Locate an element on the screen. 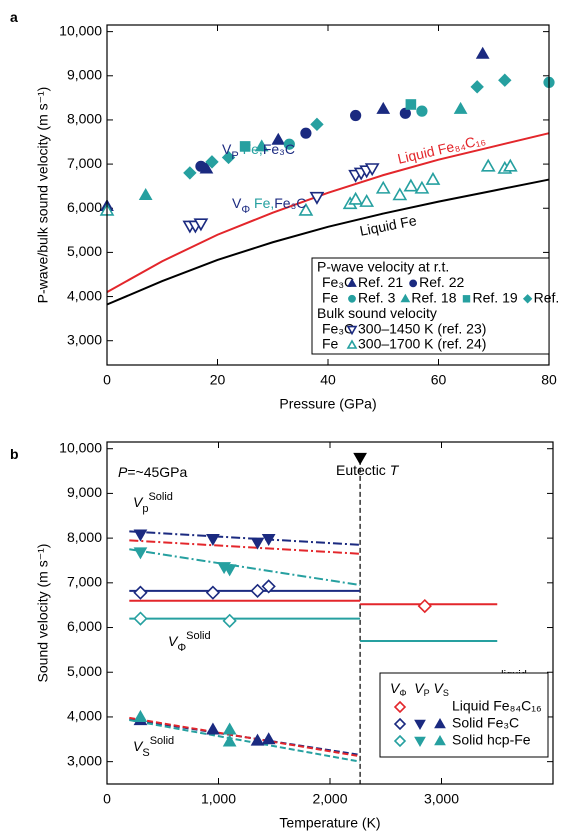 Image resolution: width=563 pixels, height=836 pixels. y-axis-label: Sound velocity (m s⁻¹) is located at coordinates (43, 613).